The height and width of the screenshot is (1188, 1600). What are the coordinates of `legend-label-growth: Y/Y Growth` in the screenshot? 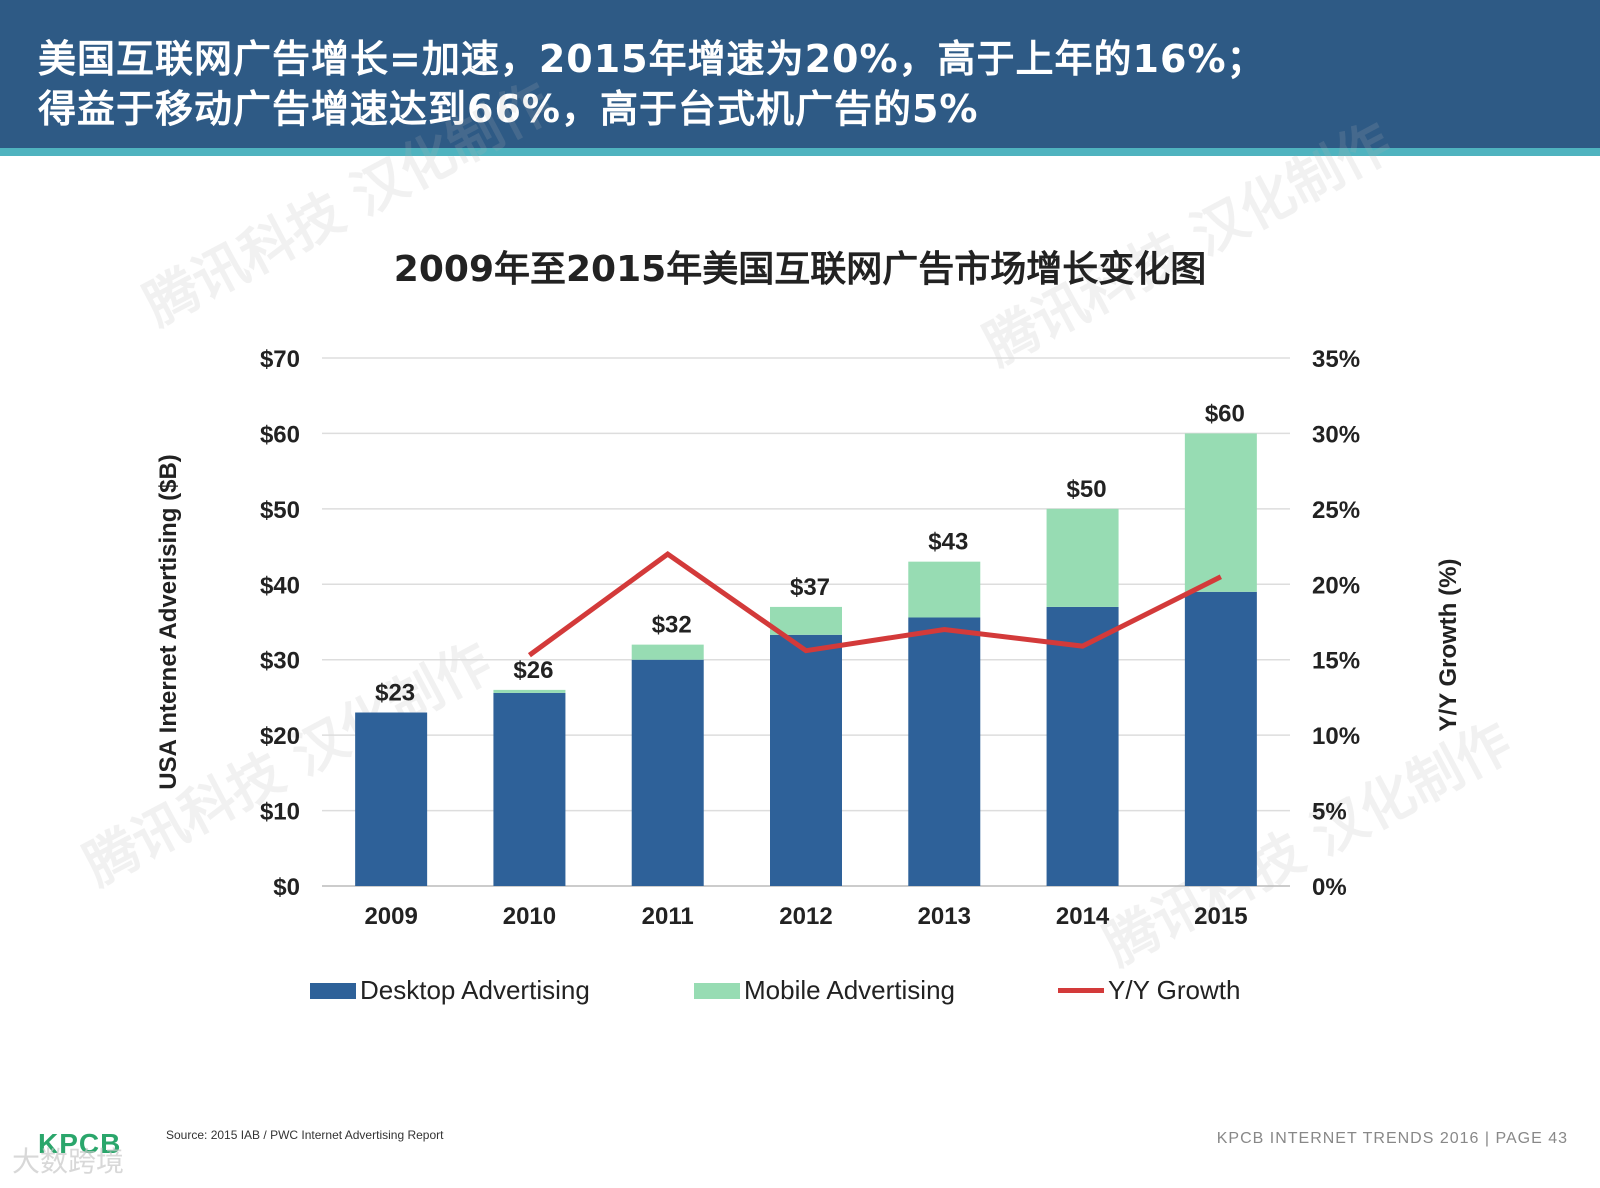 It's located at (1174, 990).